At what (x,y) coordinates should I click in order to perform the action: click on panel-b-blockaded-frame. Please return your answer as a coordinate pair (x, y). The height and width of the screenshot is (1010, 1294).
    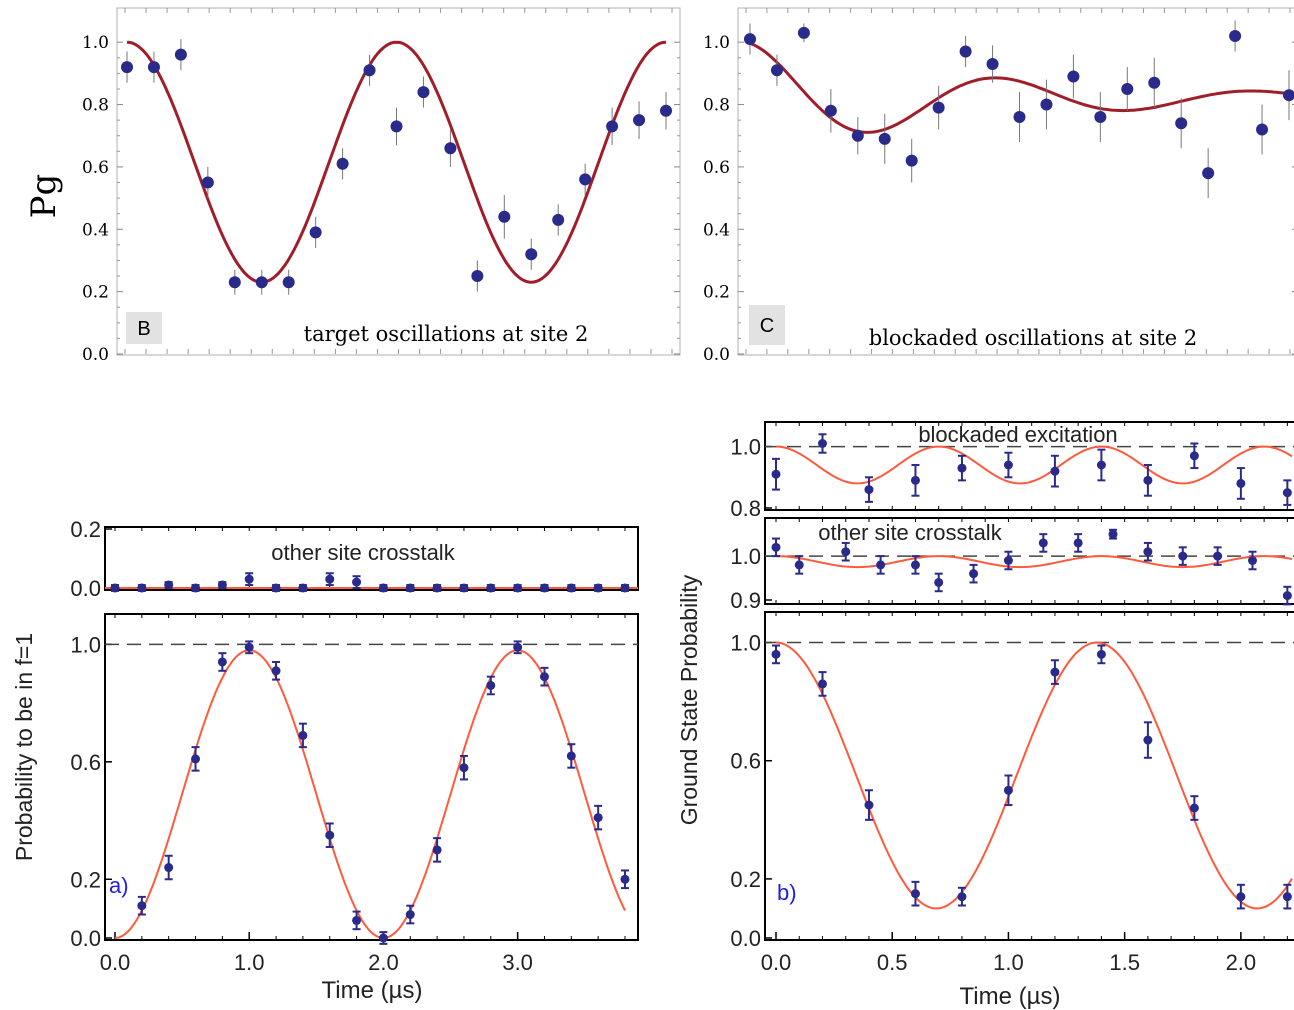
    Looking at the image, I should click on (1029, 466).